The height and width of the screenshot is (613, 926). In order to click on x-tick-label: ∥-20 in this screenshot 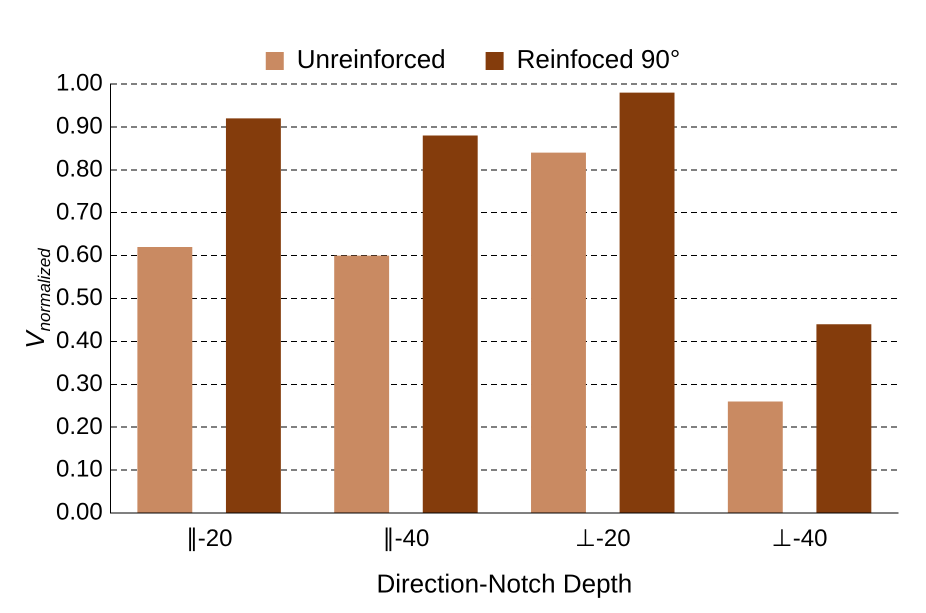, I will do `click(209, 538)`.